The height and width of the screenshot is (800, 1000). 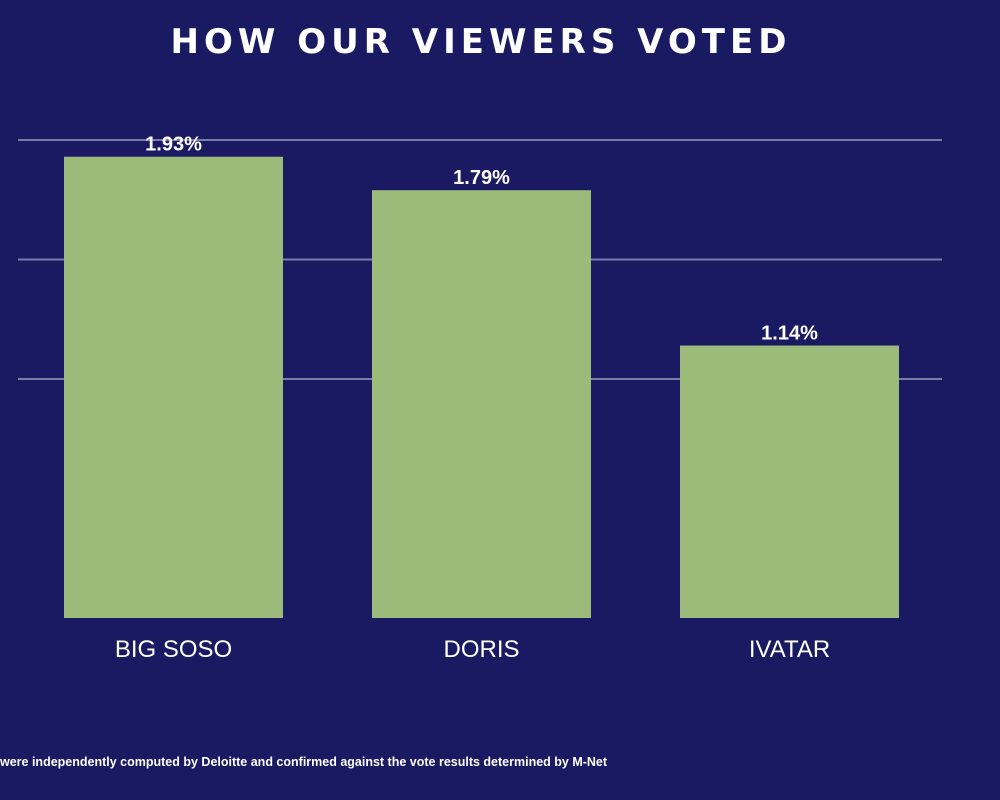 What do you see at coordinates (173, 649) in the screenshot?
I see `category-label-0: BIG SOSO` at bounding box center [173, 649].